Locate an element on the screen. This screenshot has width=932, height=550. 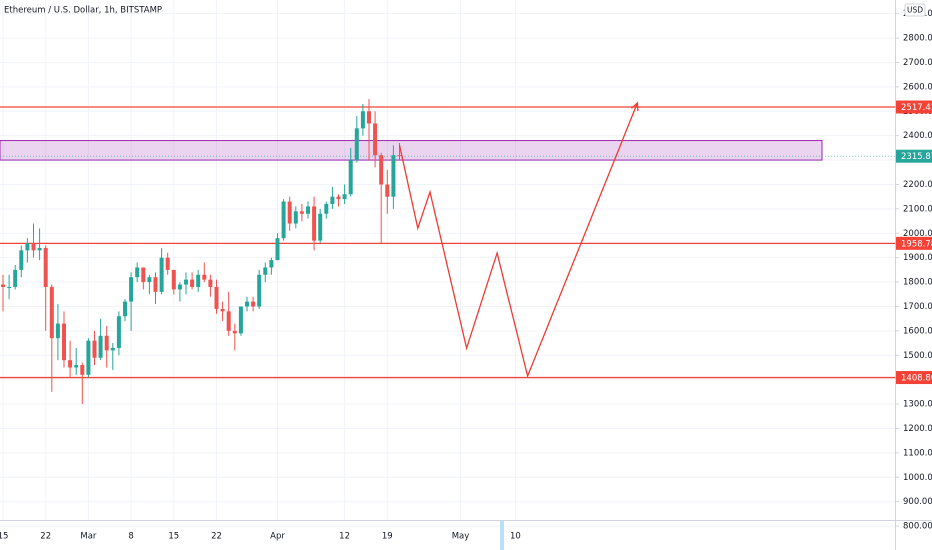
y-tick-label: 800.00 is located at coordinates (917, 527).